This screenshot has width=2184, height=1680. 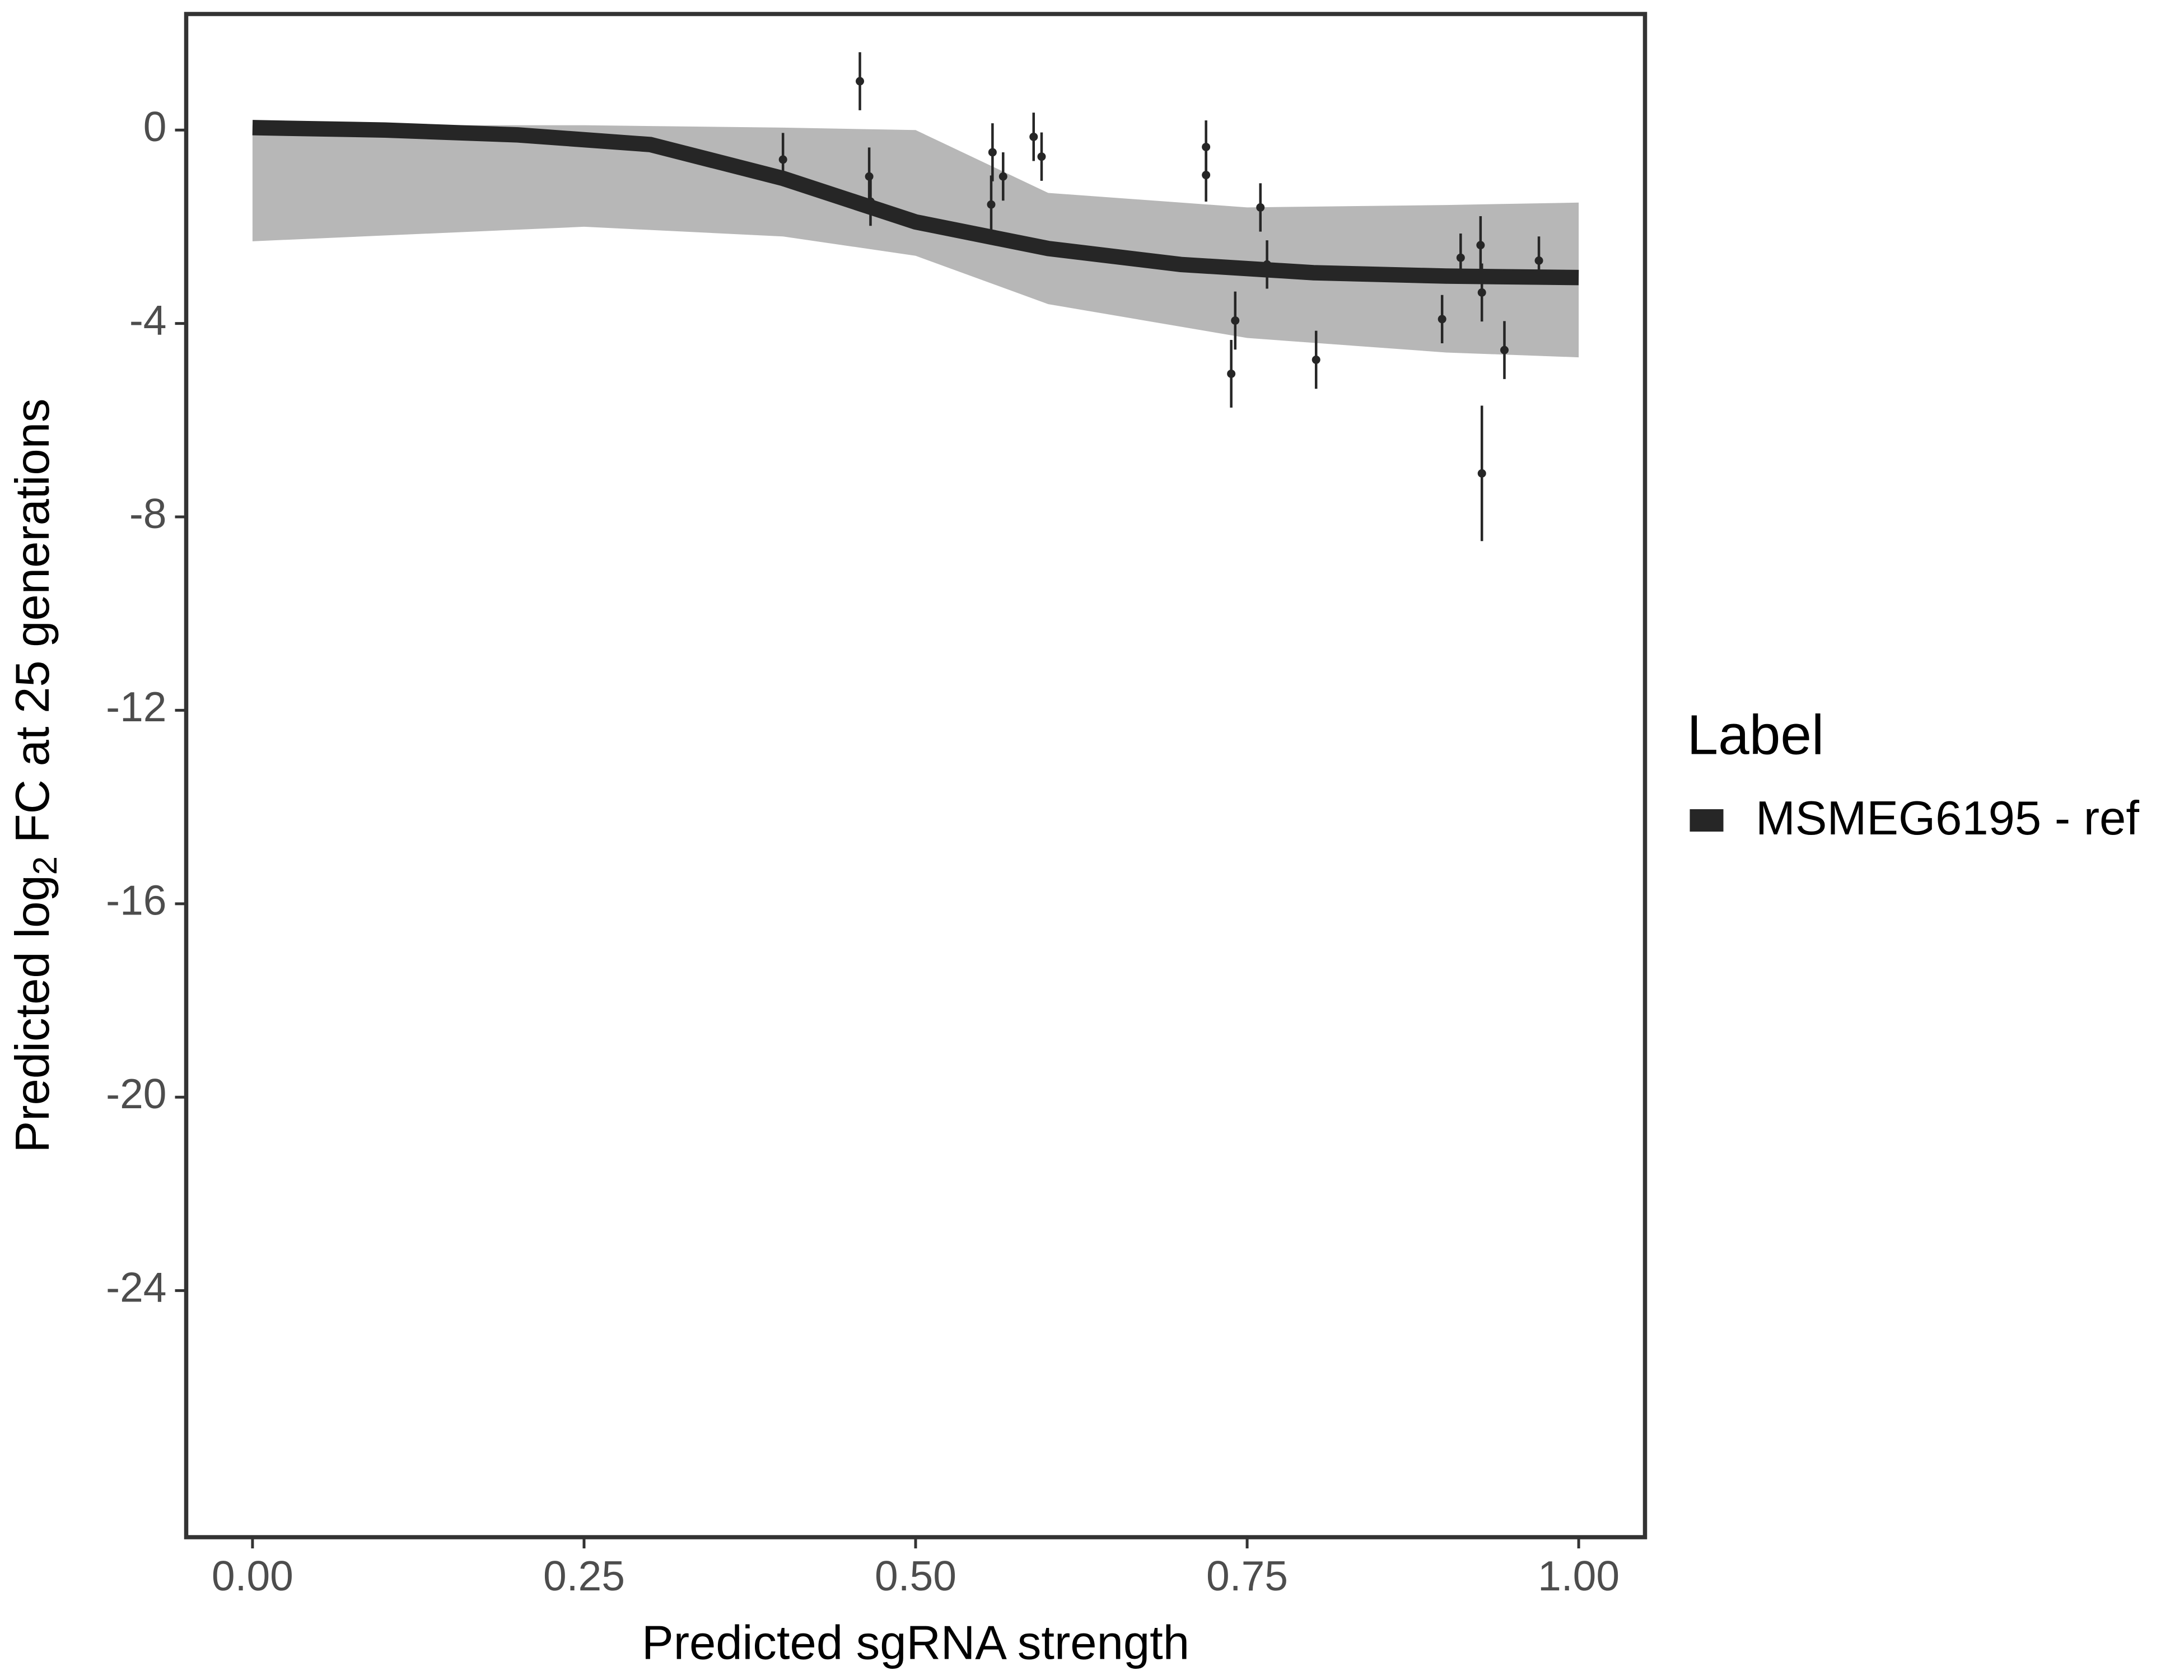 I want to click on y-label-part: FC at 25 generations, so click(x=33, y=628).